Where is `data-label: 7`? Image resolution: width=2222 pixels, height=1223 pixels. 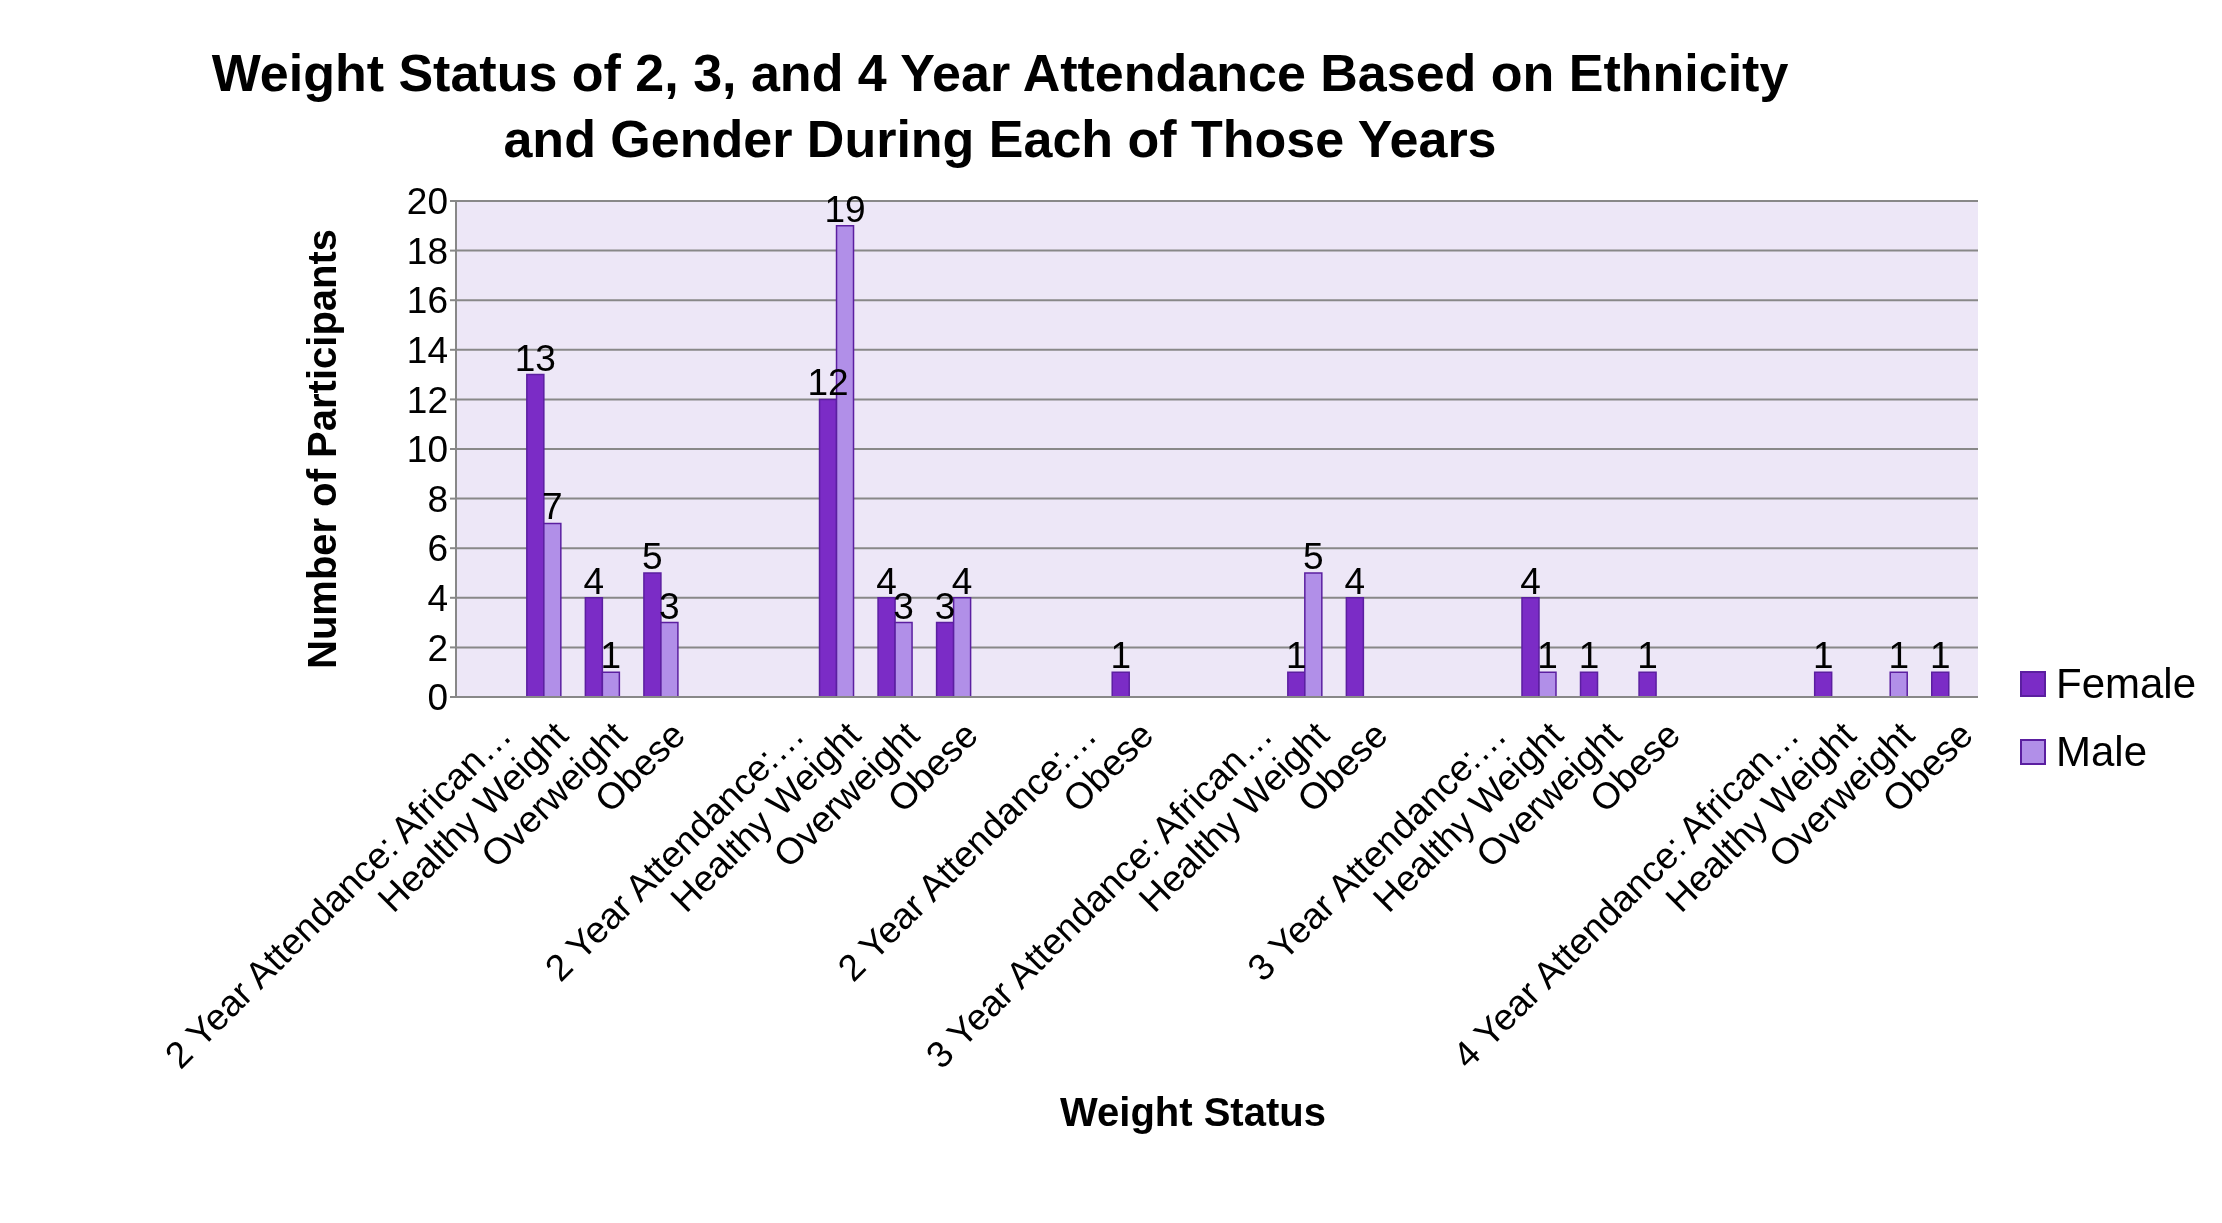 data-label: 7 is located at coordinates (552, 507).